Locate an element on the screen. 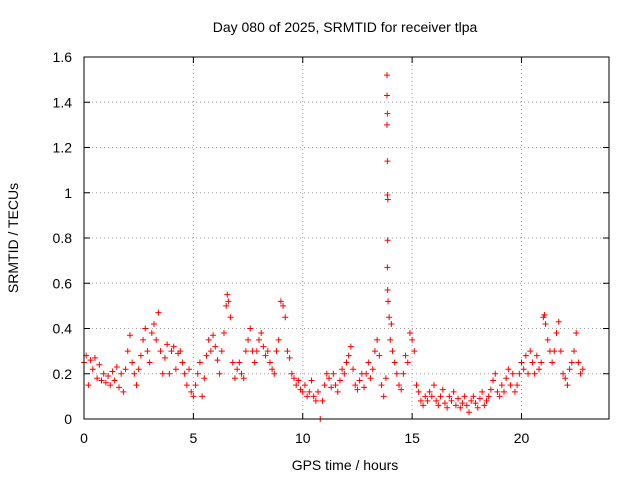  y-tick-label: 0.8 is located at coordinates (63, 238).